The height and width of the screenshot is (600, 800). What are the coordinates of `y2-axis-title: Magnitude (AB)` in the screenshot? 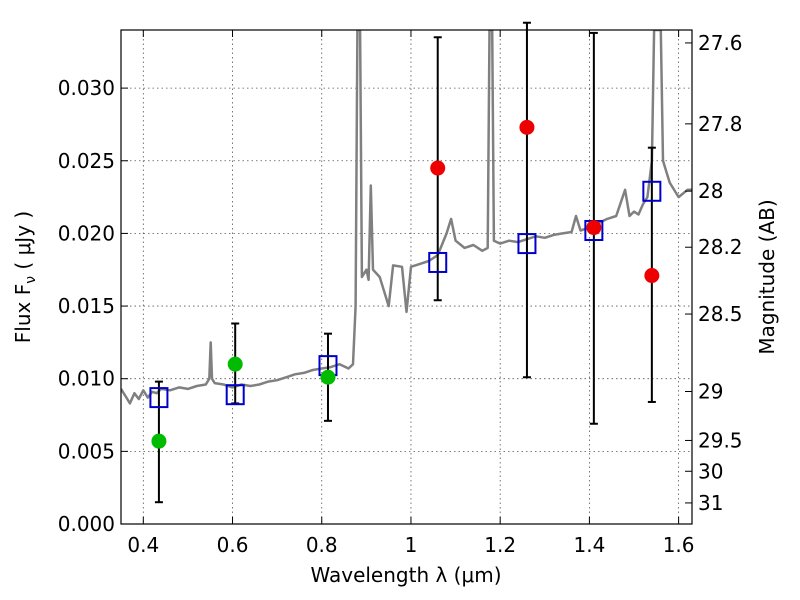 It's located at (767, 276).